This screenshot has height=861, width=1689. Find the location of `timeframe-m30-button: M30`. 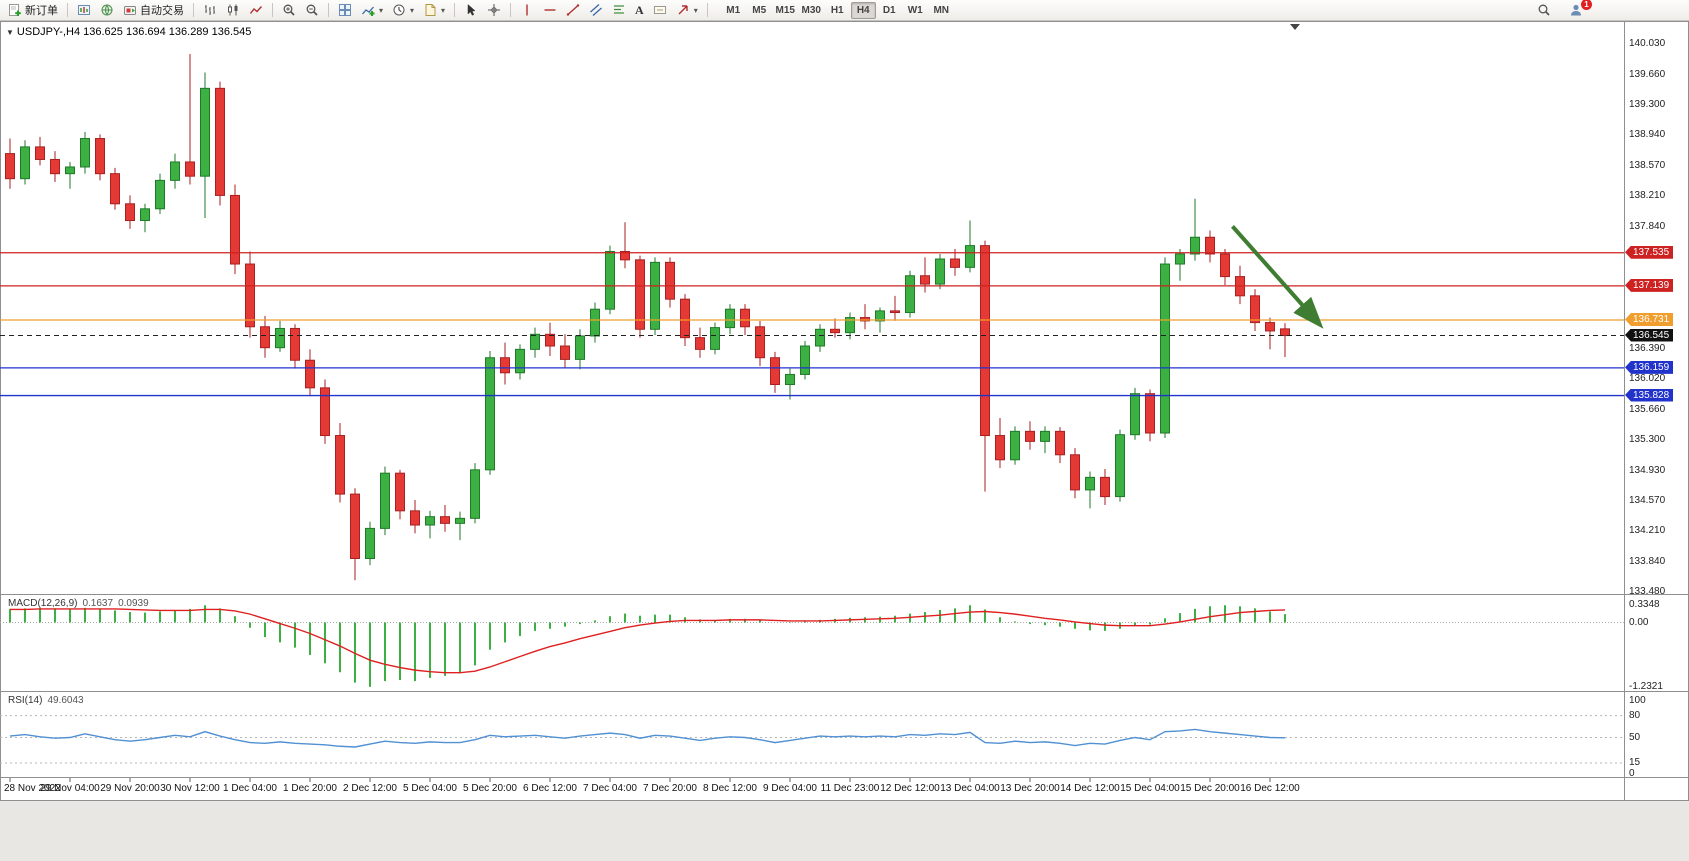

timeframe-m30-button: M30 is located at coordinates (811, 10).